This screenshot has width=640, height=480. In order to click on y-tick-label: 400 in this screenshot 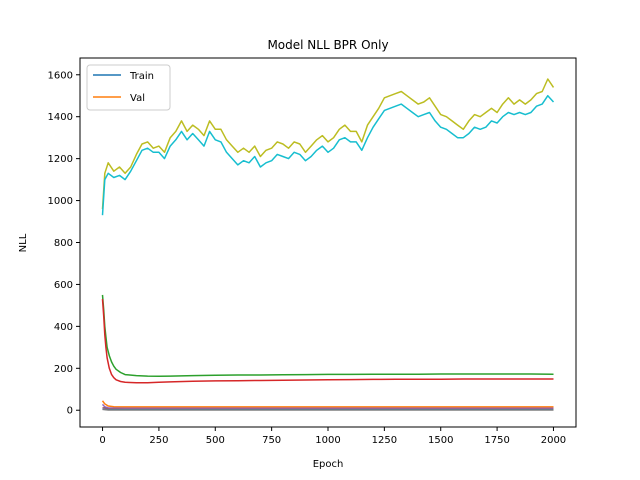, I will do `click(63, 327)`.